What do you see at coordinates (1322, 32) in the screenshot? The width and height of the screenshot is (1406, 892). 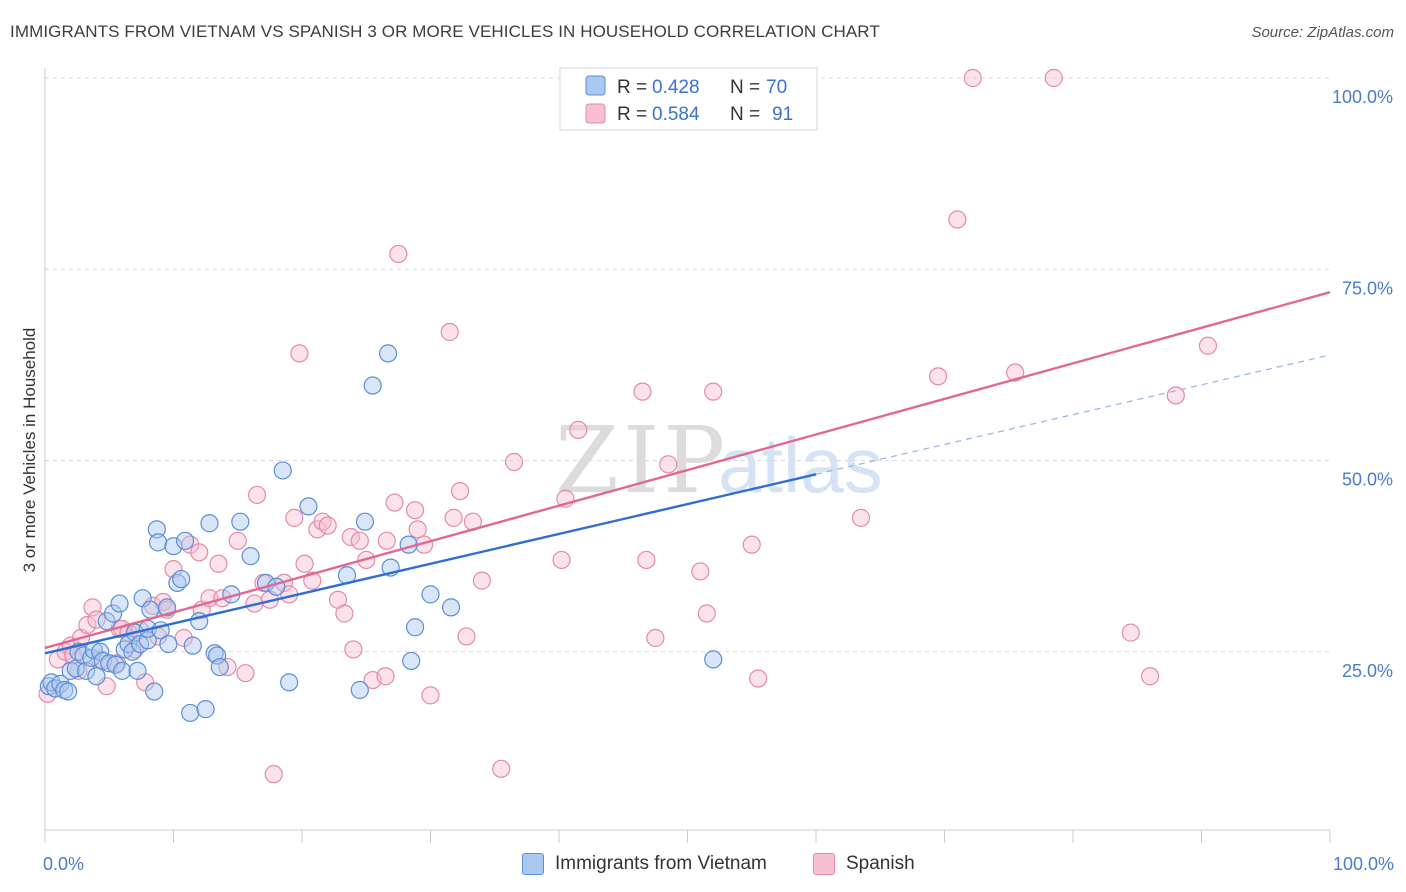 I see `chart-source: Source: ZipAtlas.com` at bounding box center [1322, 32].